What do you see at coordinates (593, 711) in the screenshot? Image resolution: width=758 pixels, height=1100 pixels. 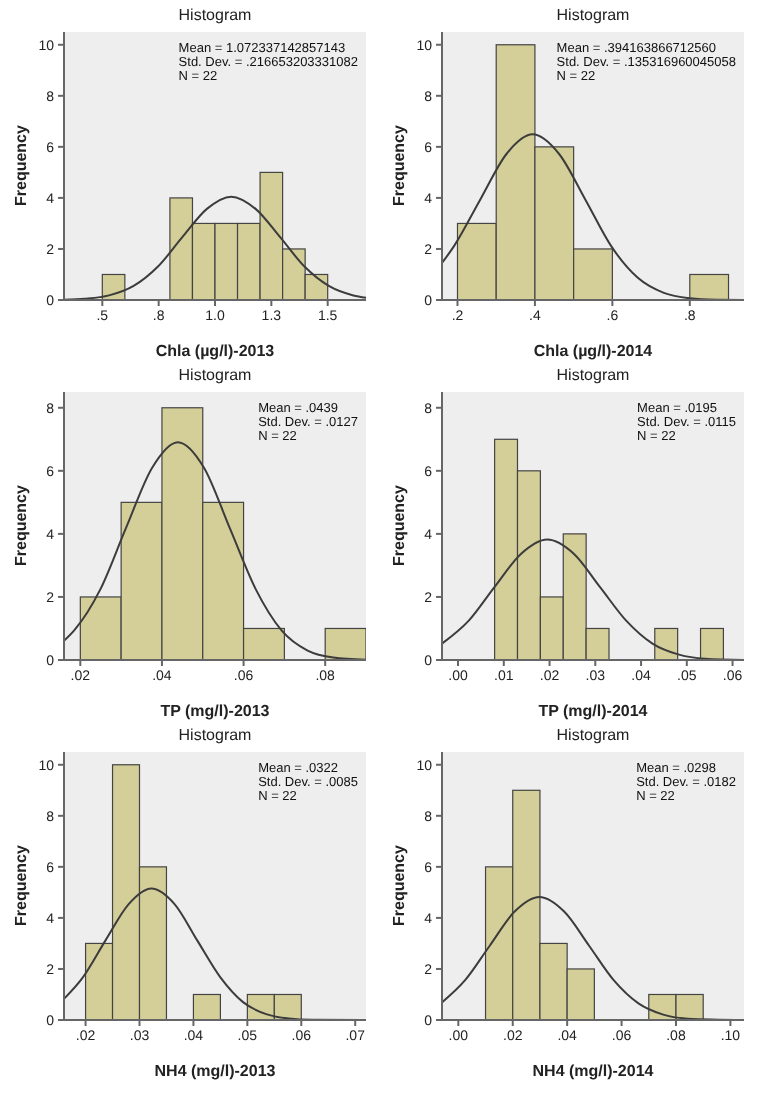 I see `x-axis-title: TP (mg/l)-2014` at bounding box center [593, 711].